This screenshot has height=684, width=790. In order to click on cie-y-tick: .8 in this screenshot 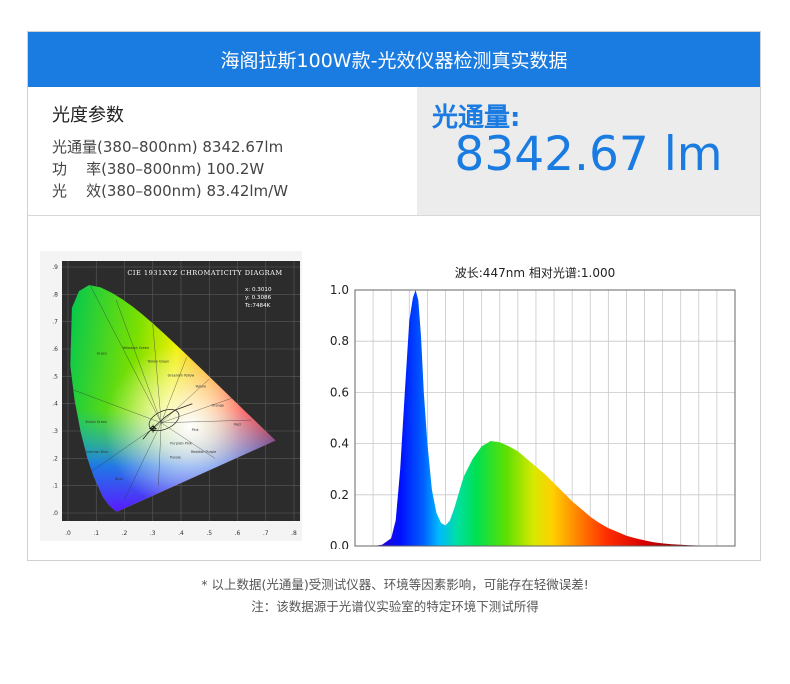, I will do `click(55, 294)`.